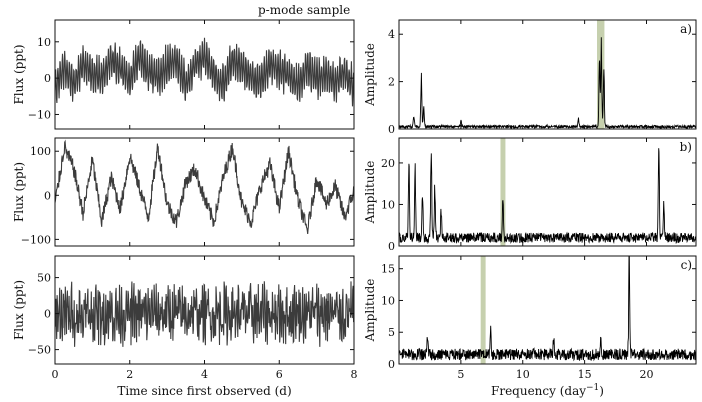 Image resolution: width=702 pixels, height=402 pixels. What do you see at coordinates (686, 147) in the screenshot?
I see `panel-annotation: b)` at bounding box center [686, 147].